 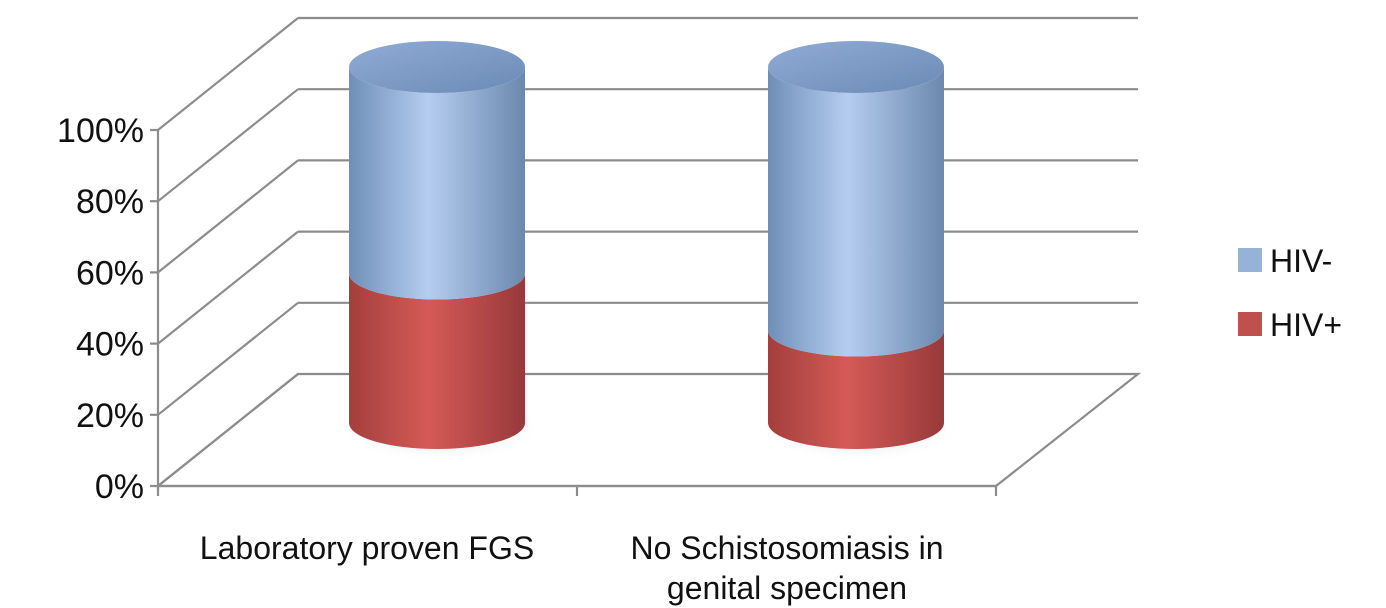 What do you see at coordinates (100, 131) in the screenshot?
I see `y-tick-label: 100%` at bounding box center [100, 131].